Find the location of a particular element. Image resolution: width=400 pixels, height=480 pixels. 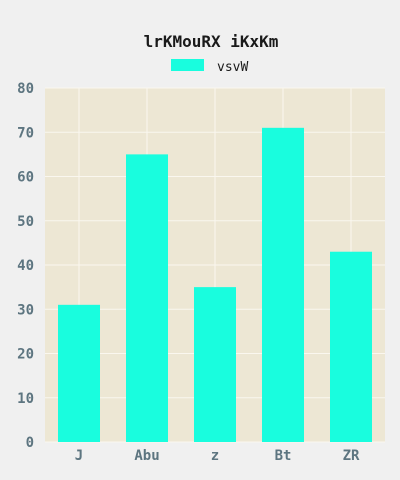

y-tick-label: 10 is located at coordinates (25, 399).